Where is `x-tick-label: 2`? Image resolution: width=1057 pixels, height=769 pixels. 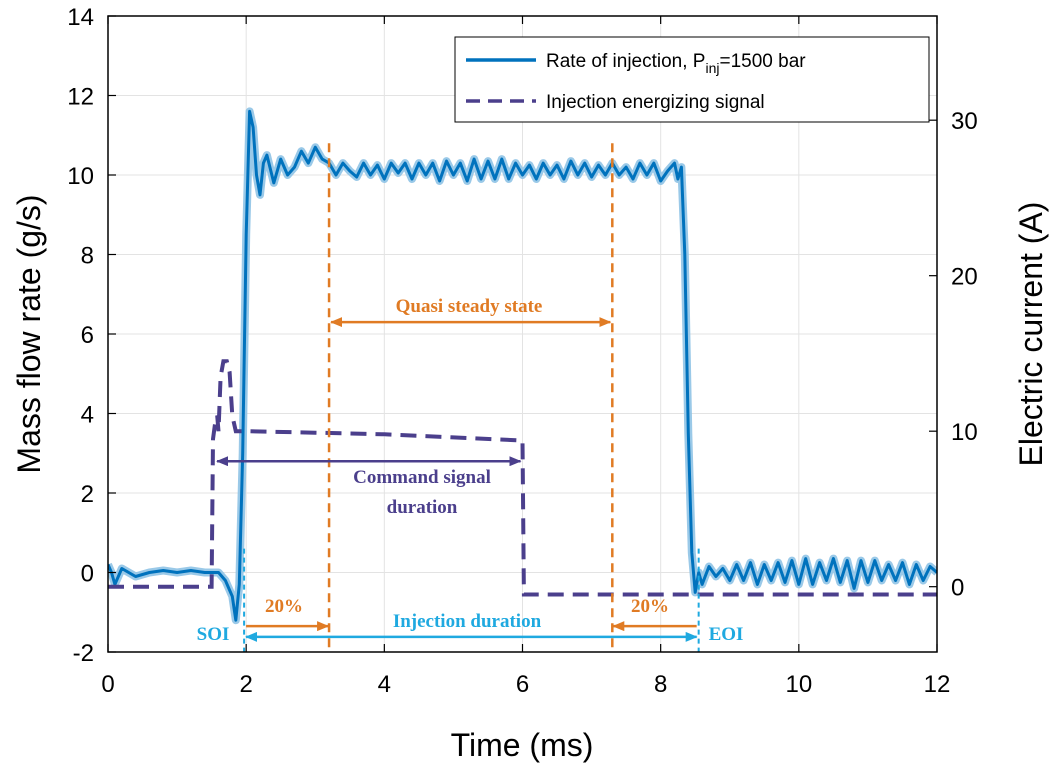 x-tick-label: 2 is located at coordinates (245, 684).